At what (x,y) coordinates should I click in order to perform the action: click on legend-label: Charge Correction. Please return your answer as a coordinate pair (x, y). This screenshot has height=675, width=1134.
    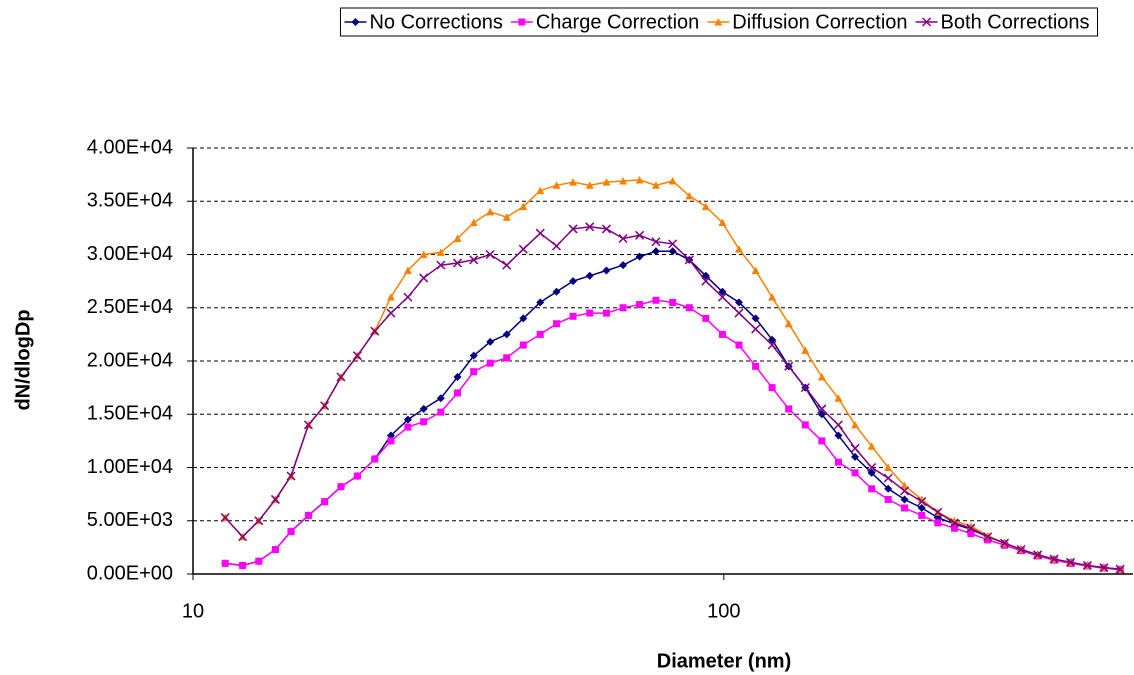
    Looking at the image, I should click on (617, 22).